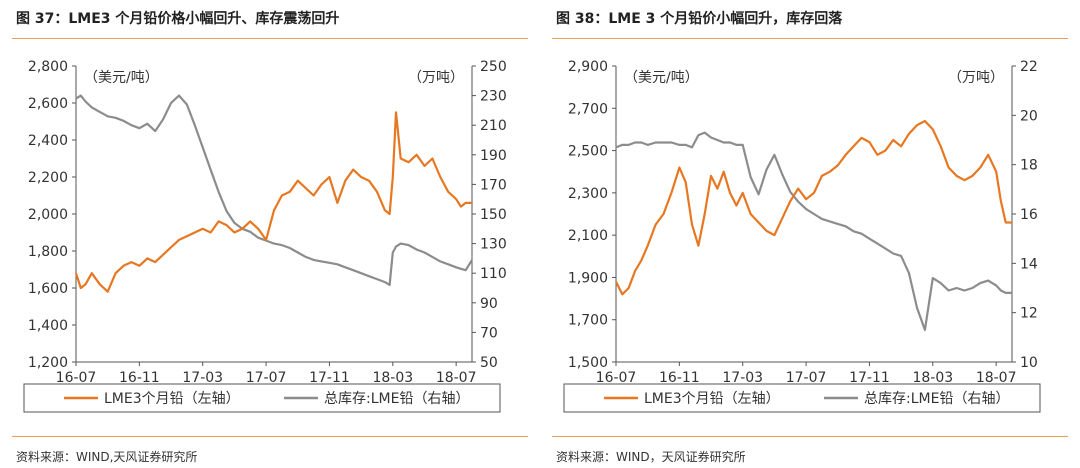 This screenshot has height=468, width=1080. What do you see at coordinates (48, 141) in the screenshot?
I see `y-left-tick-label: 2,400` at bounding box center [48, 141].